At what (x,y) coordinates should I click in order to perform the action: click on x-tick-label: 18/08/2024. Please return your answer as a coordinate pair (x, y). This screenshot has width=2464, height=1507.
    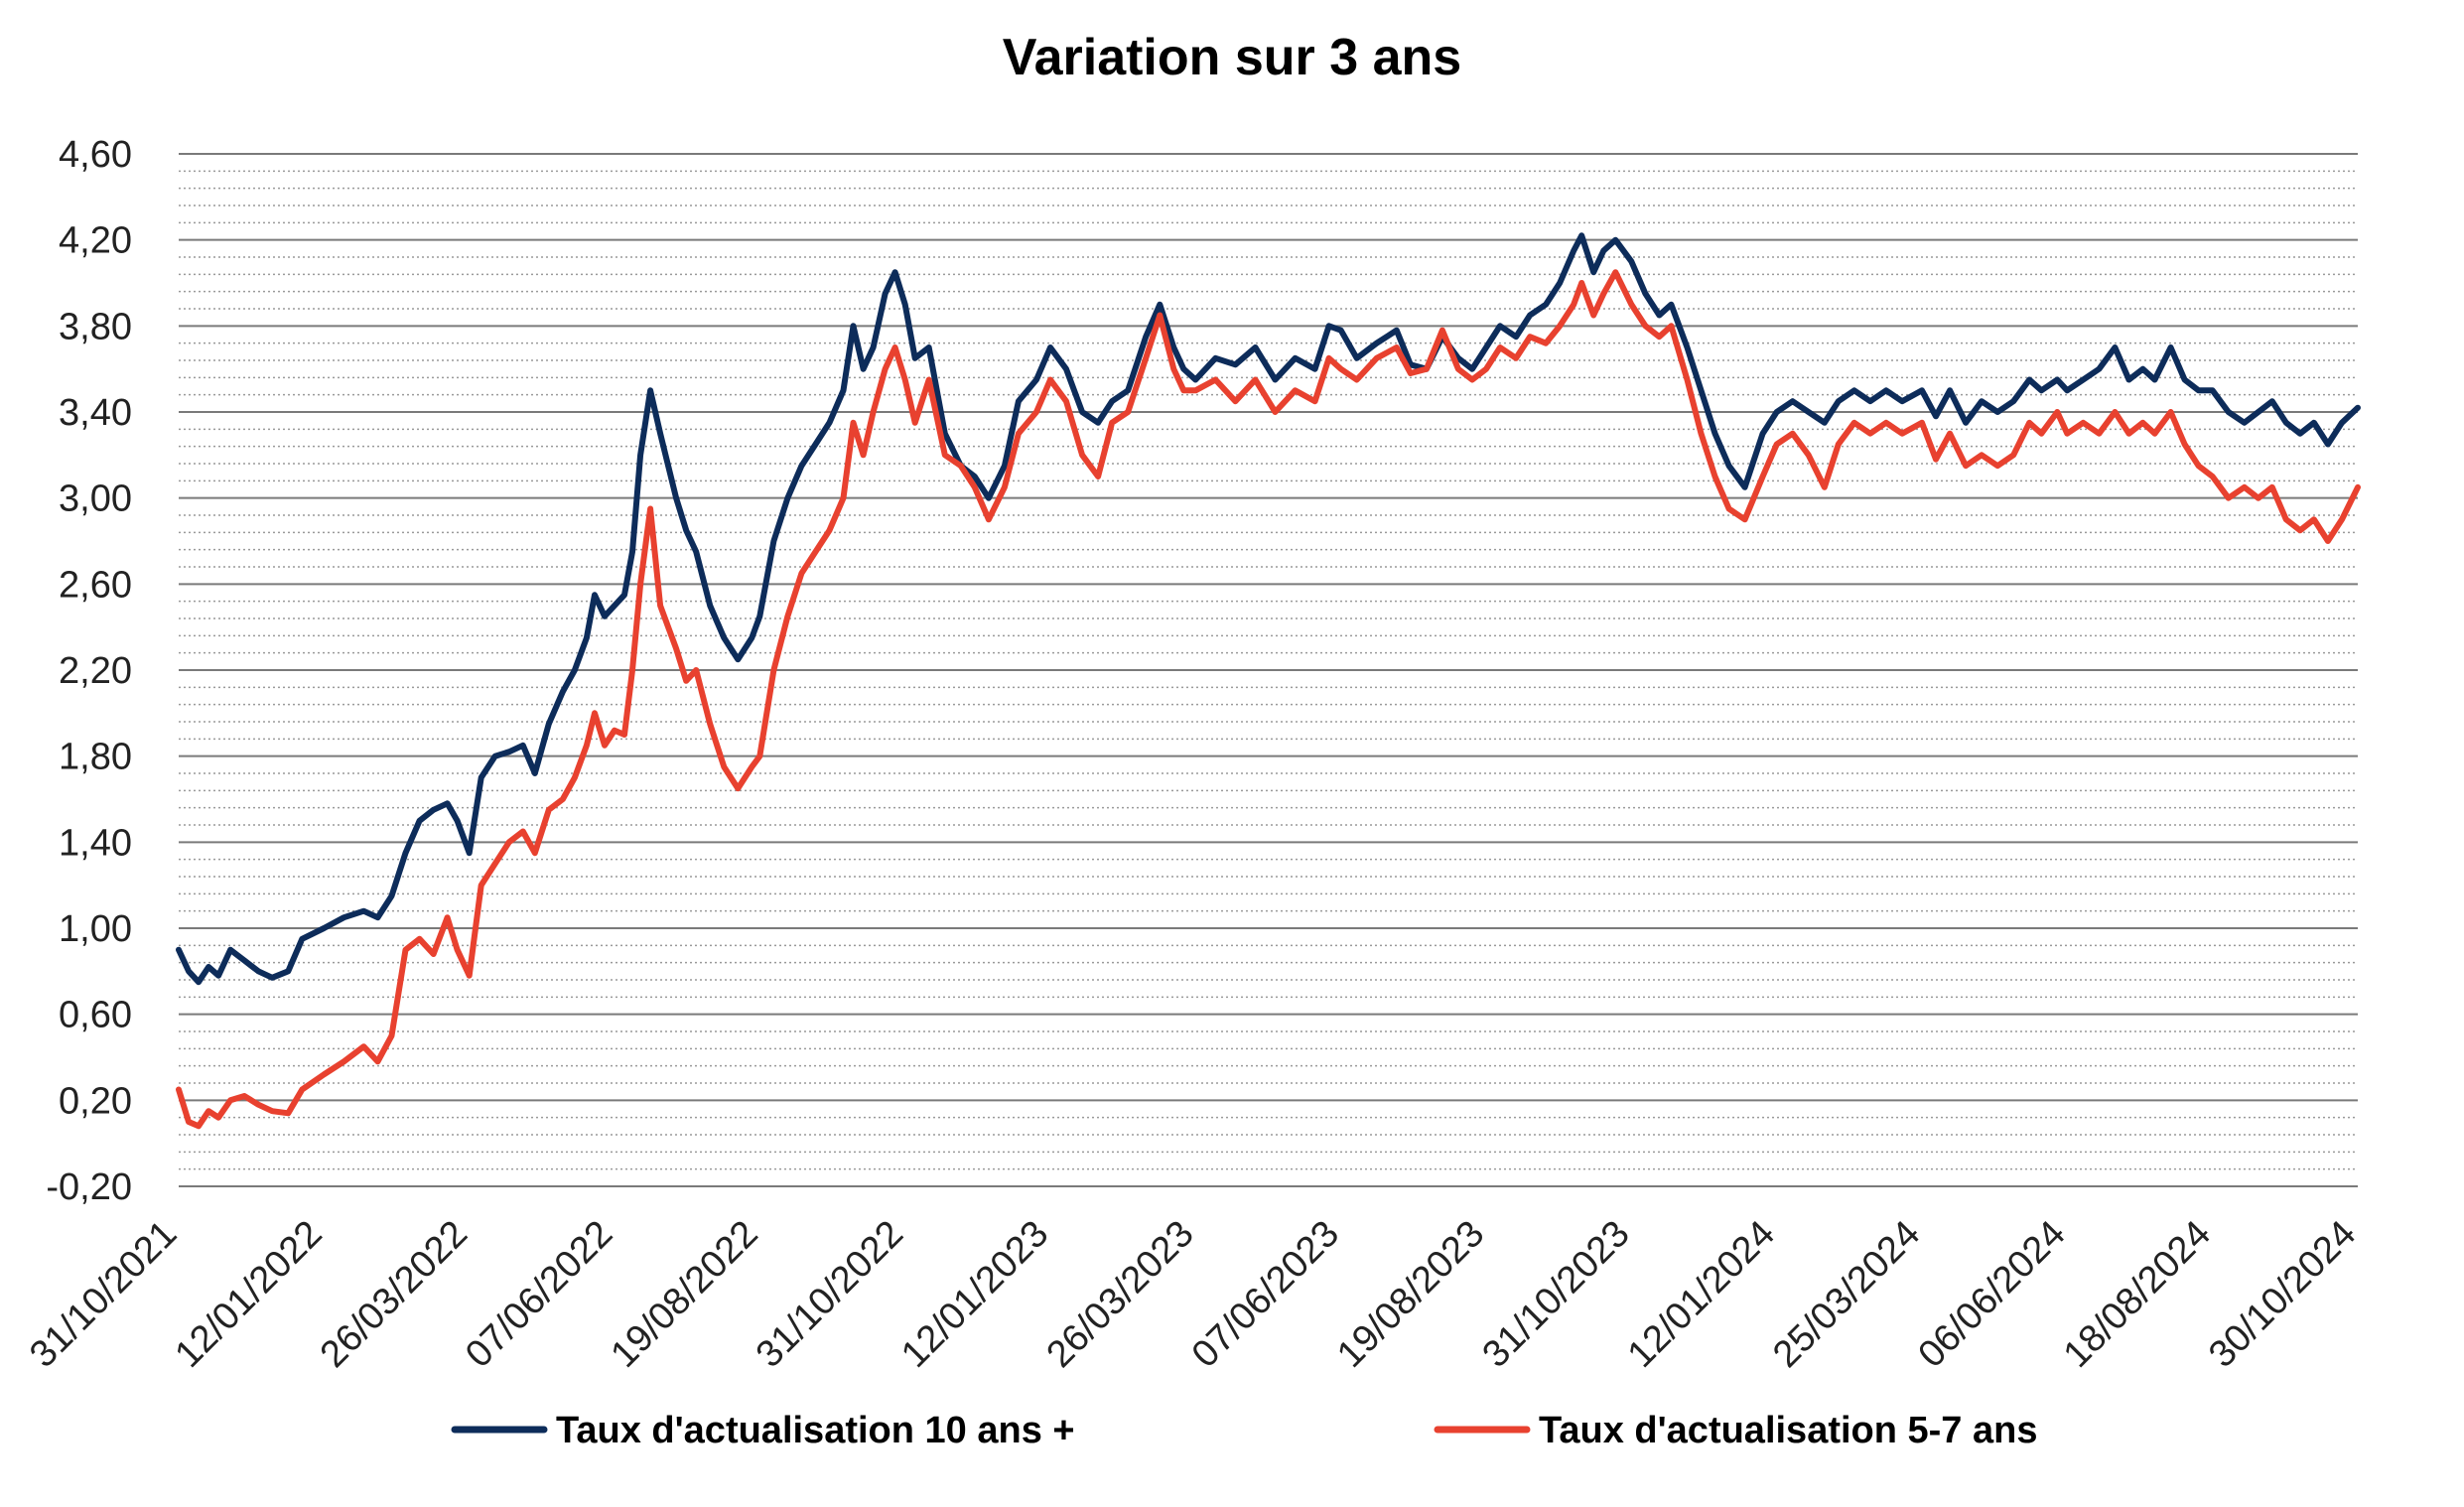
    Looking at the image, I should click on (2137, 1295).